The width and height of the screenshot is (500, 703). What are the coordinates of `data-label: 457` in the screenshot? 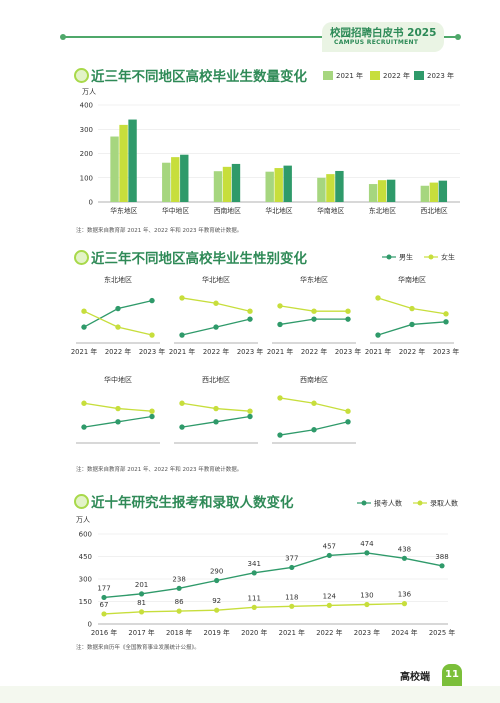 It's located at (329, 546).